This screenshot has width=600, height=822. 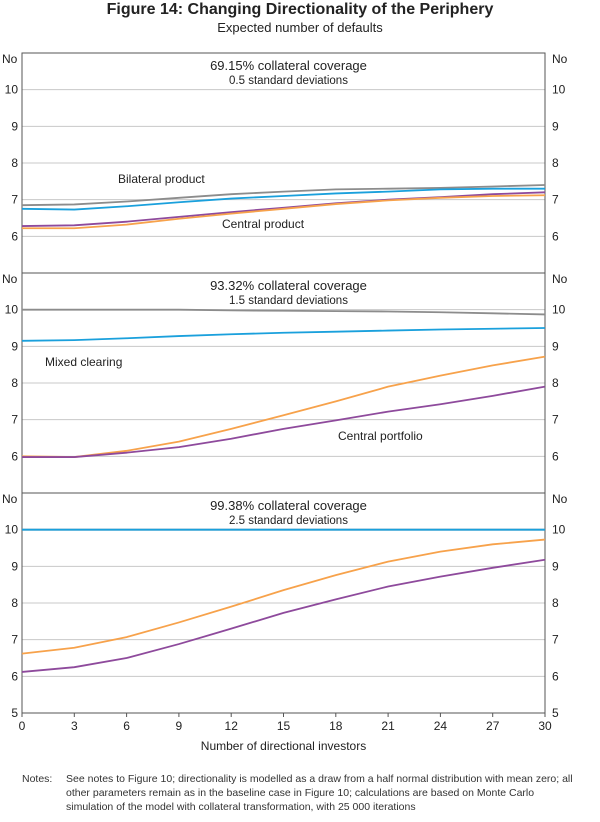 What do you see at coordinates (14, 713) in the screenshot?
I see `y-tick-label: 5` at bounding box center [14, 713].